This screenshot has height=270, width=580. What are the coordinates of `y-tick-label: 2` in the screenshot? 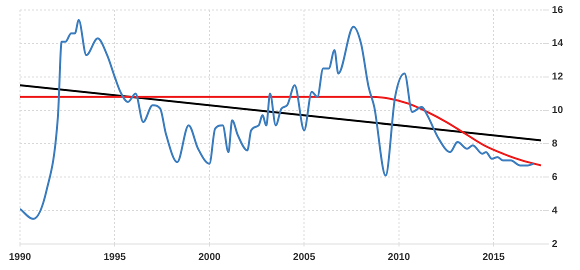 It's located at (555, 244).